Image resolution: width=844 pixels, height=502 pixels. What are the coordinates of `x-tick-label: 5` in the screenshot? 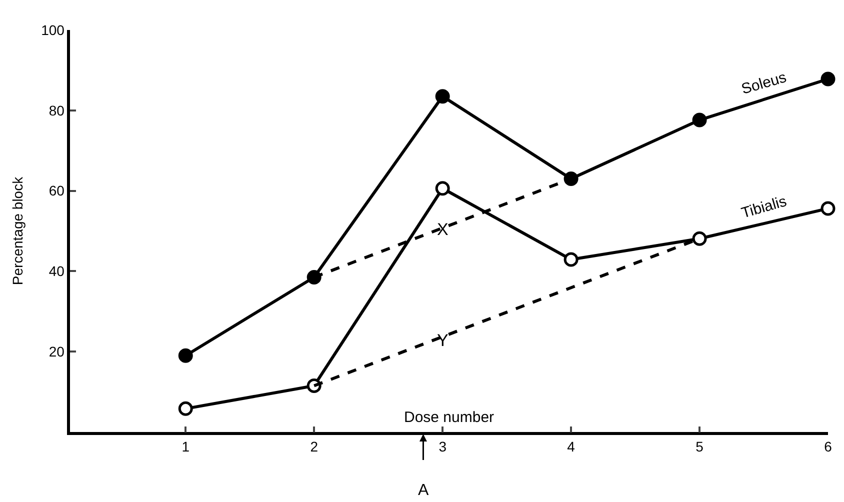 It's located at (700, 446).